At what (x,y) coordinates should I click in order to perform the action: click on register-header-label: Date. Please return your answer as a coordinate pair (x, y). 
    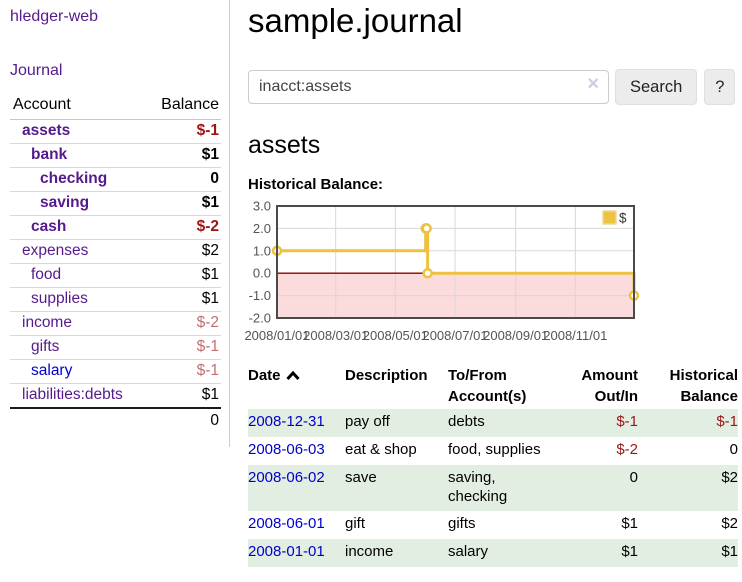
    Looking at the image, I should click on (264, 376).